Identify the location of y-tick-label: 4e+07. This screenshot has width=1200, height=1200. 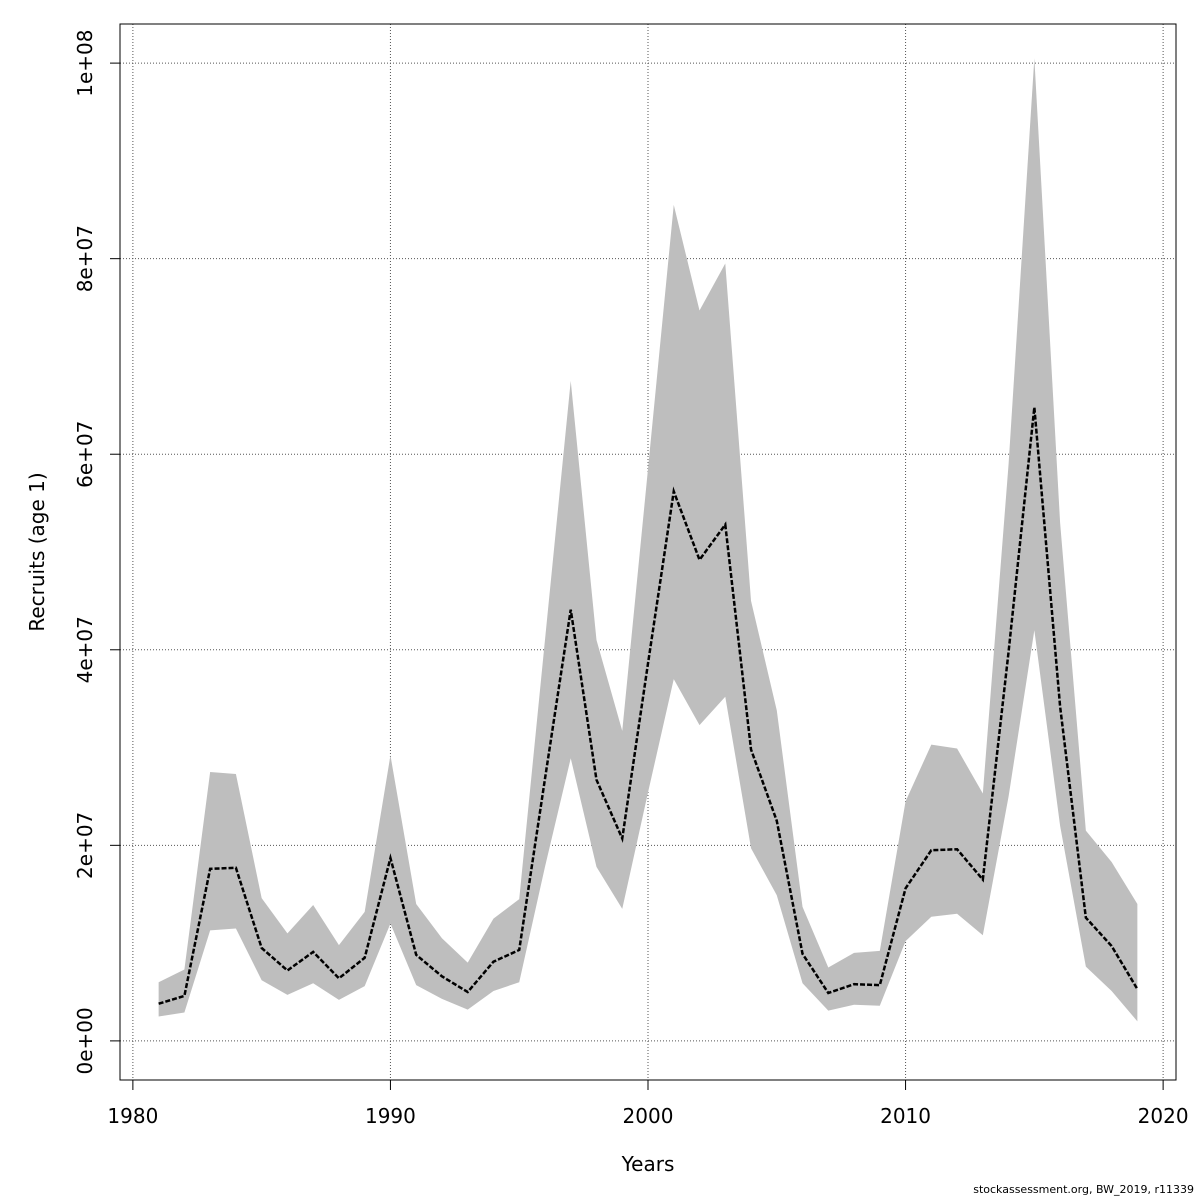
(85, 649).